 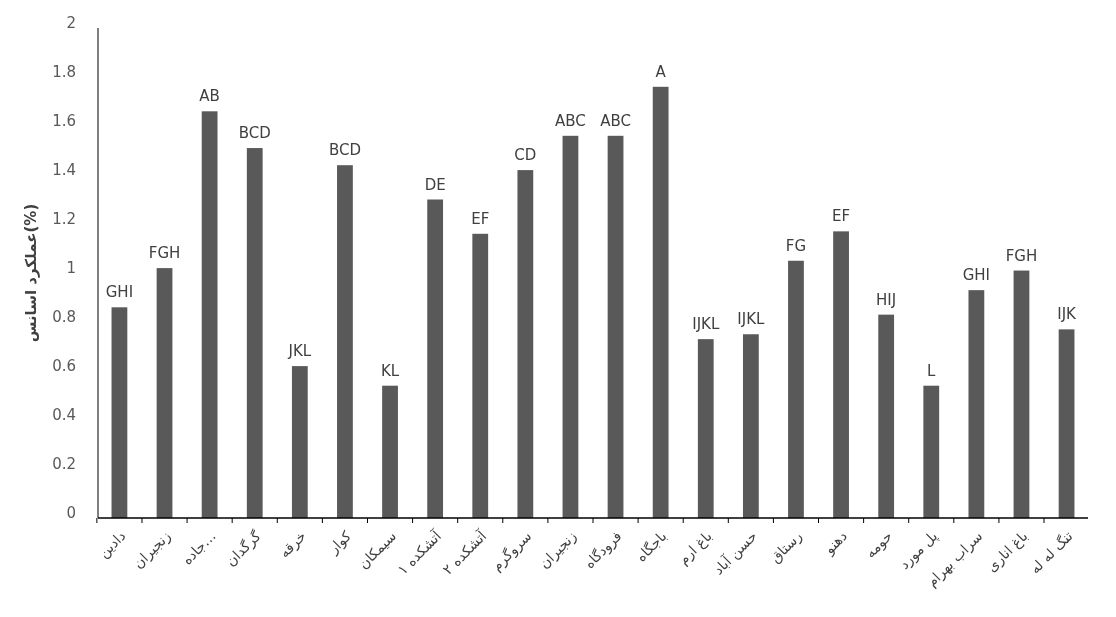 I want to click on y-tick-label: 0.8, so click(x=64, y=317).